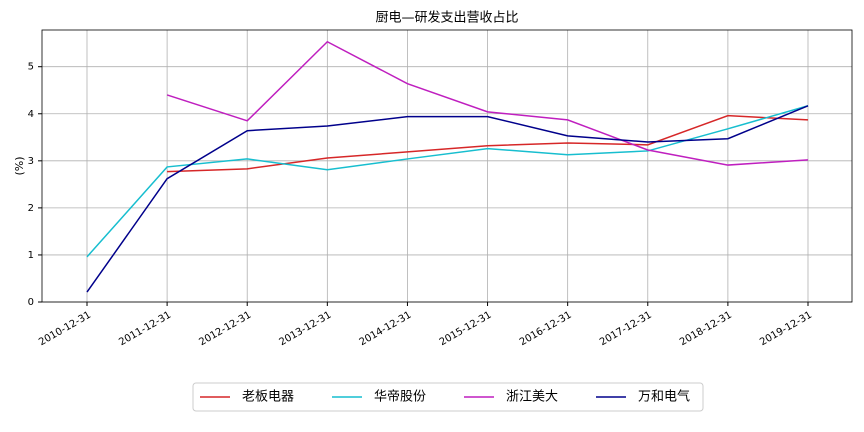 The image size is (864, 432). I want to click on legend, so click(448, 397).